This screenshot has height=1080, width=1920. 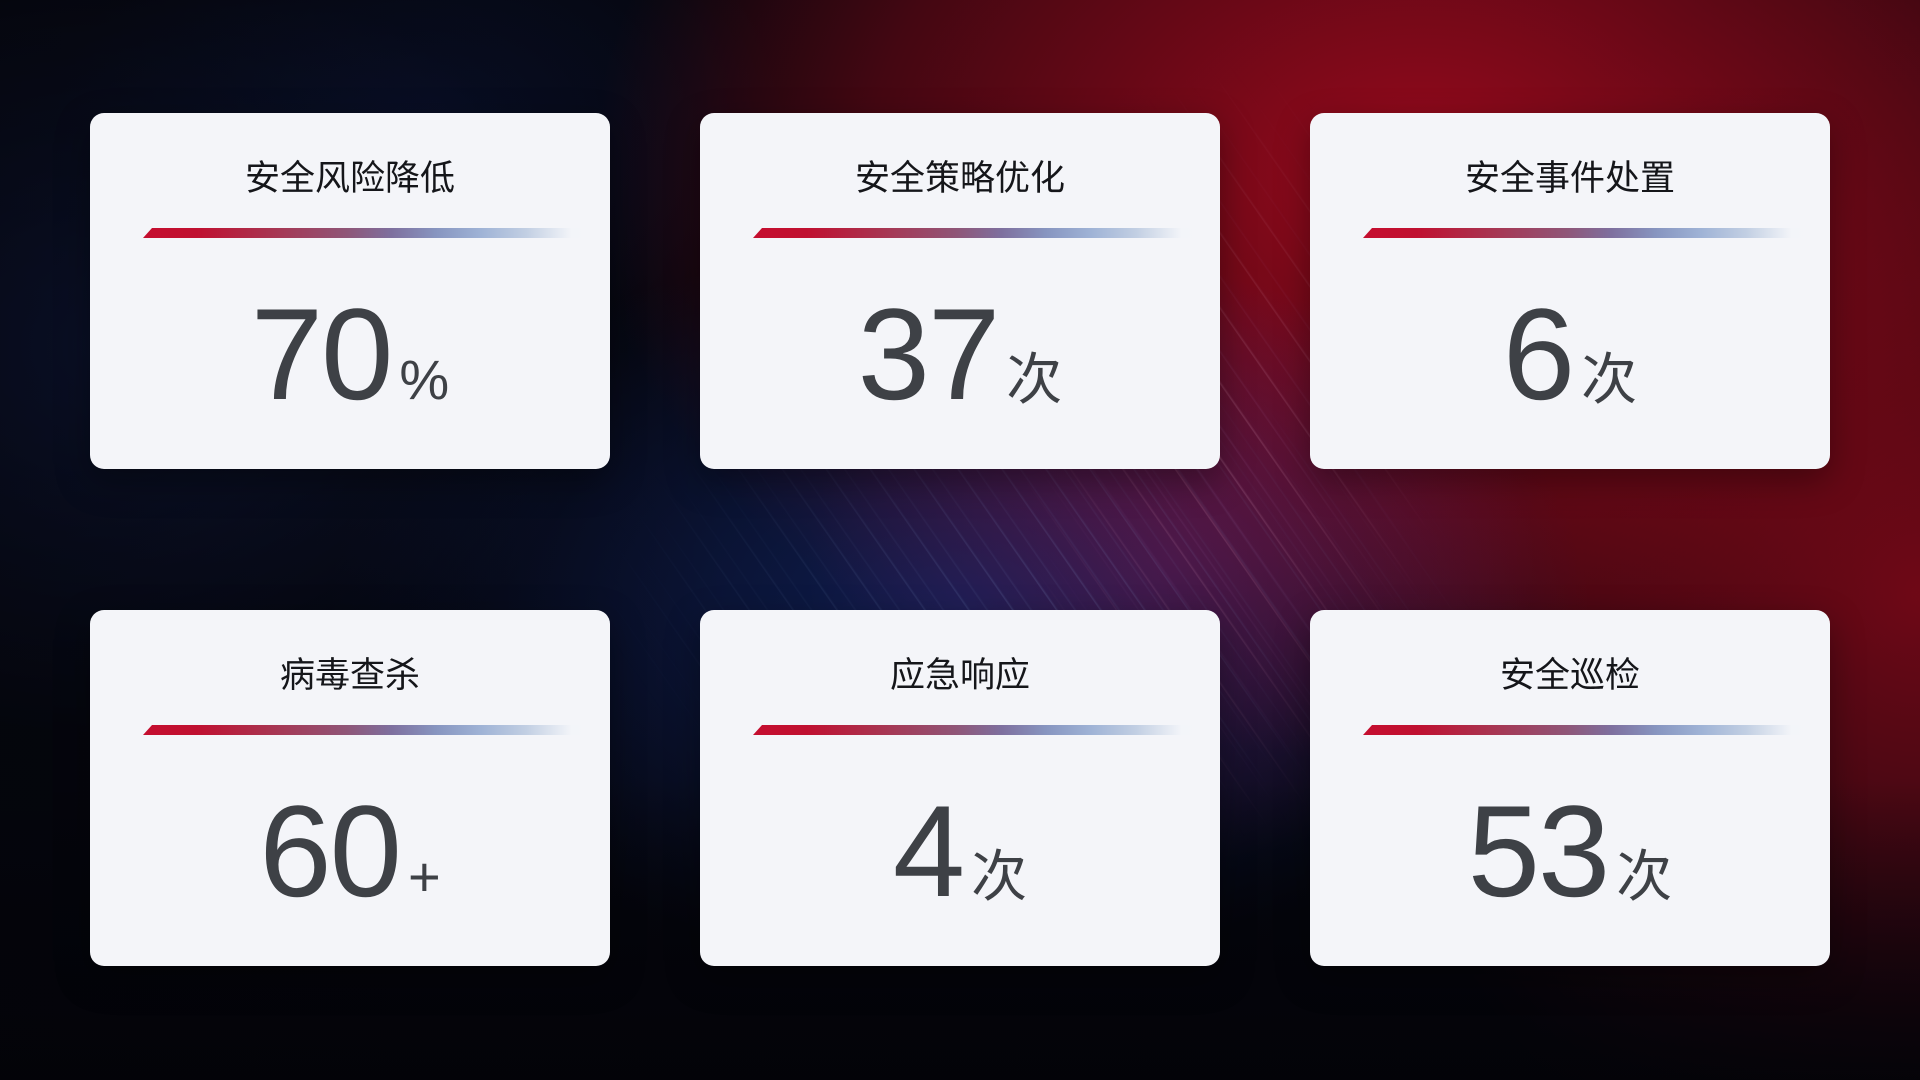 I want to click on card-value-group: 6 次, so click(x=1570, y=354).